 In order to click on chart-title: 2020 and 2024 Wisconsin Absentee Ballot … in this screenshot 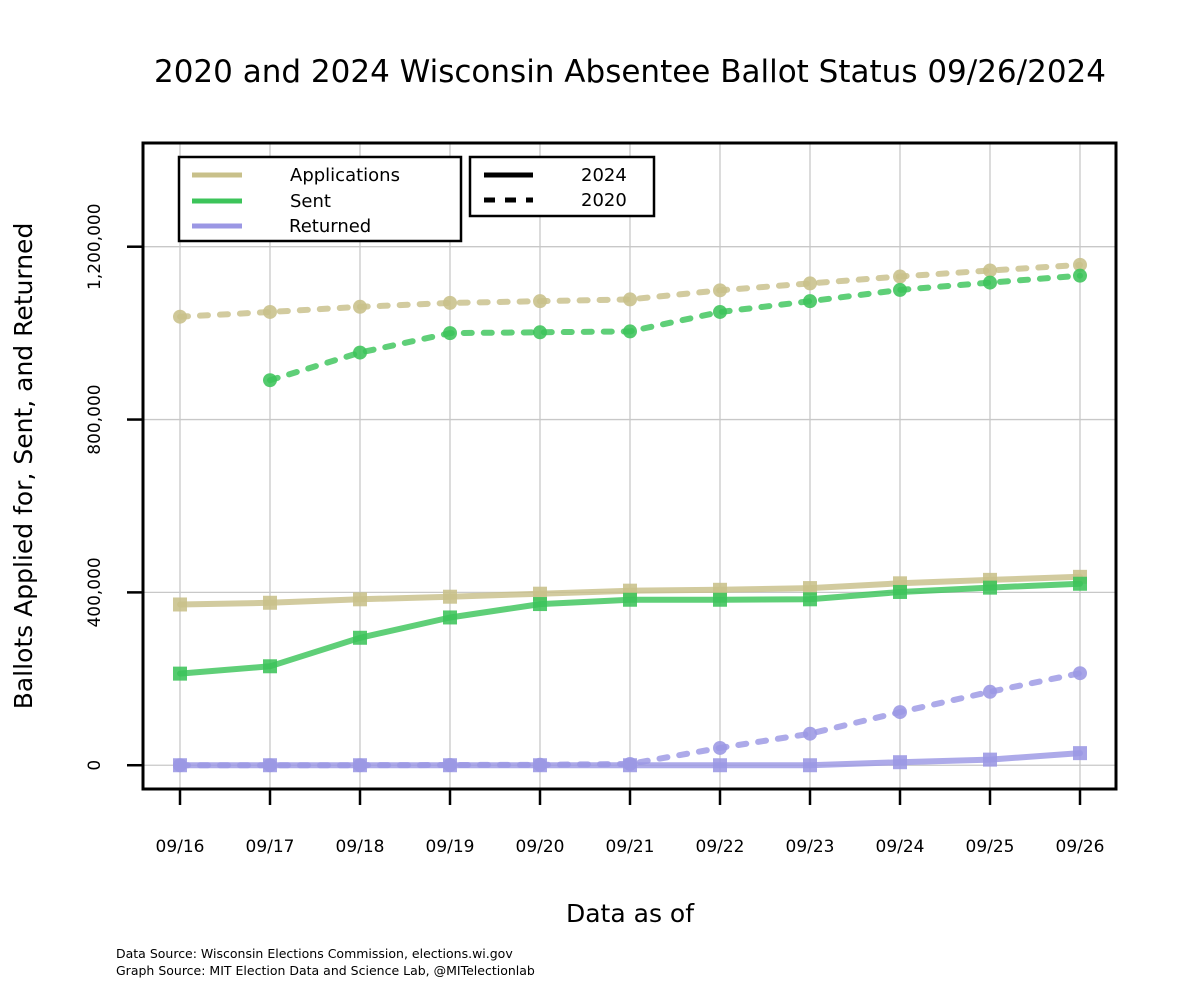, I will do `click(630, 72)`.